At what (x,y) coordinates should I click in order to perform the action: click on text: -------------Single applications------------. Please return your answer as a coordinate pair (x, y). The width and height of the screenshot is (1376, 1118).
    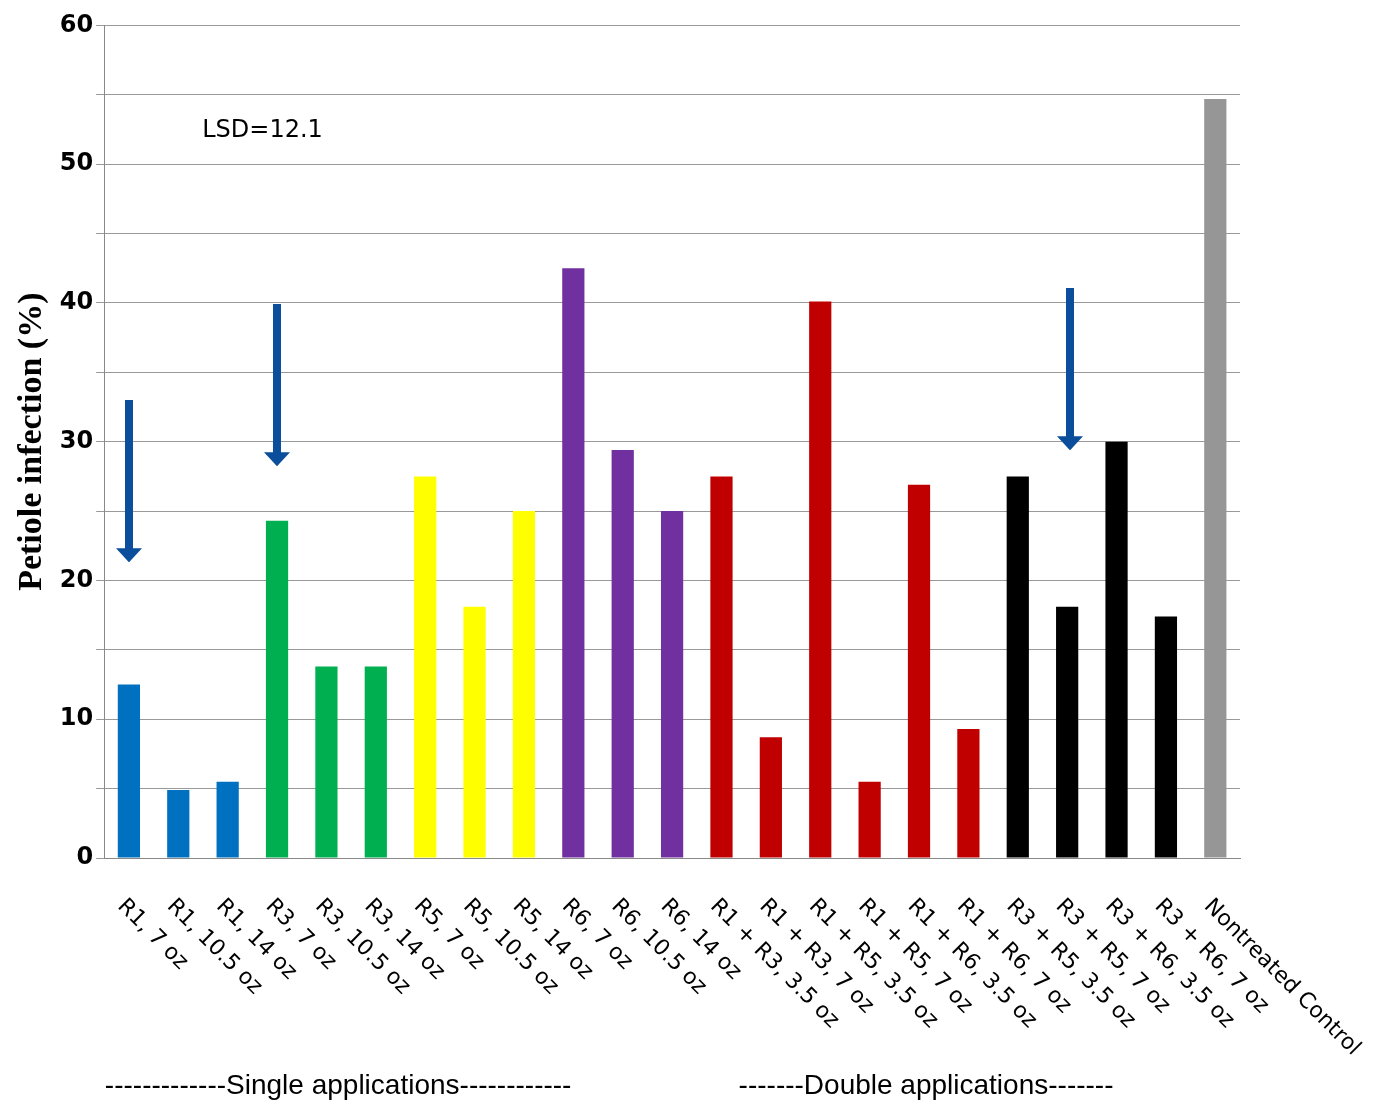
    Looking at the image, I should click on (338, 1084).